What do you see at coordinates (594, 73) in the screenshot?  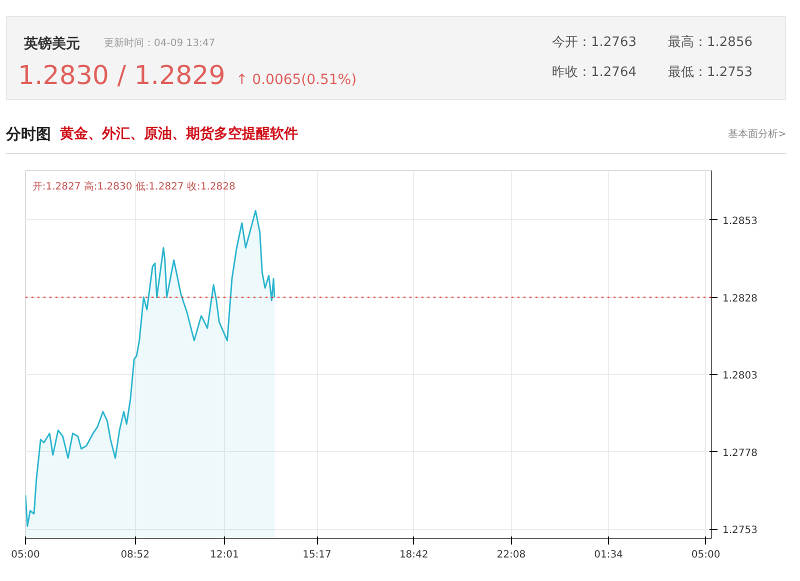 I see `text: 昨收：1.2764` at bounding box center [594, 73].